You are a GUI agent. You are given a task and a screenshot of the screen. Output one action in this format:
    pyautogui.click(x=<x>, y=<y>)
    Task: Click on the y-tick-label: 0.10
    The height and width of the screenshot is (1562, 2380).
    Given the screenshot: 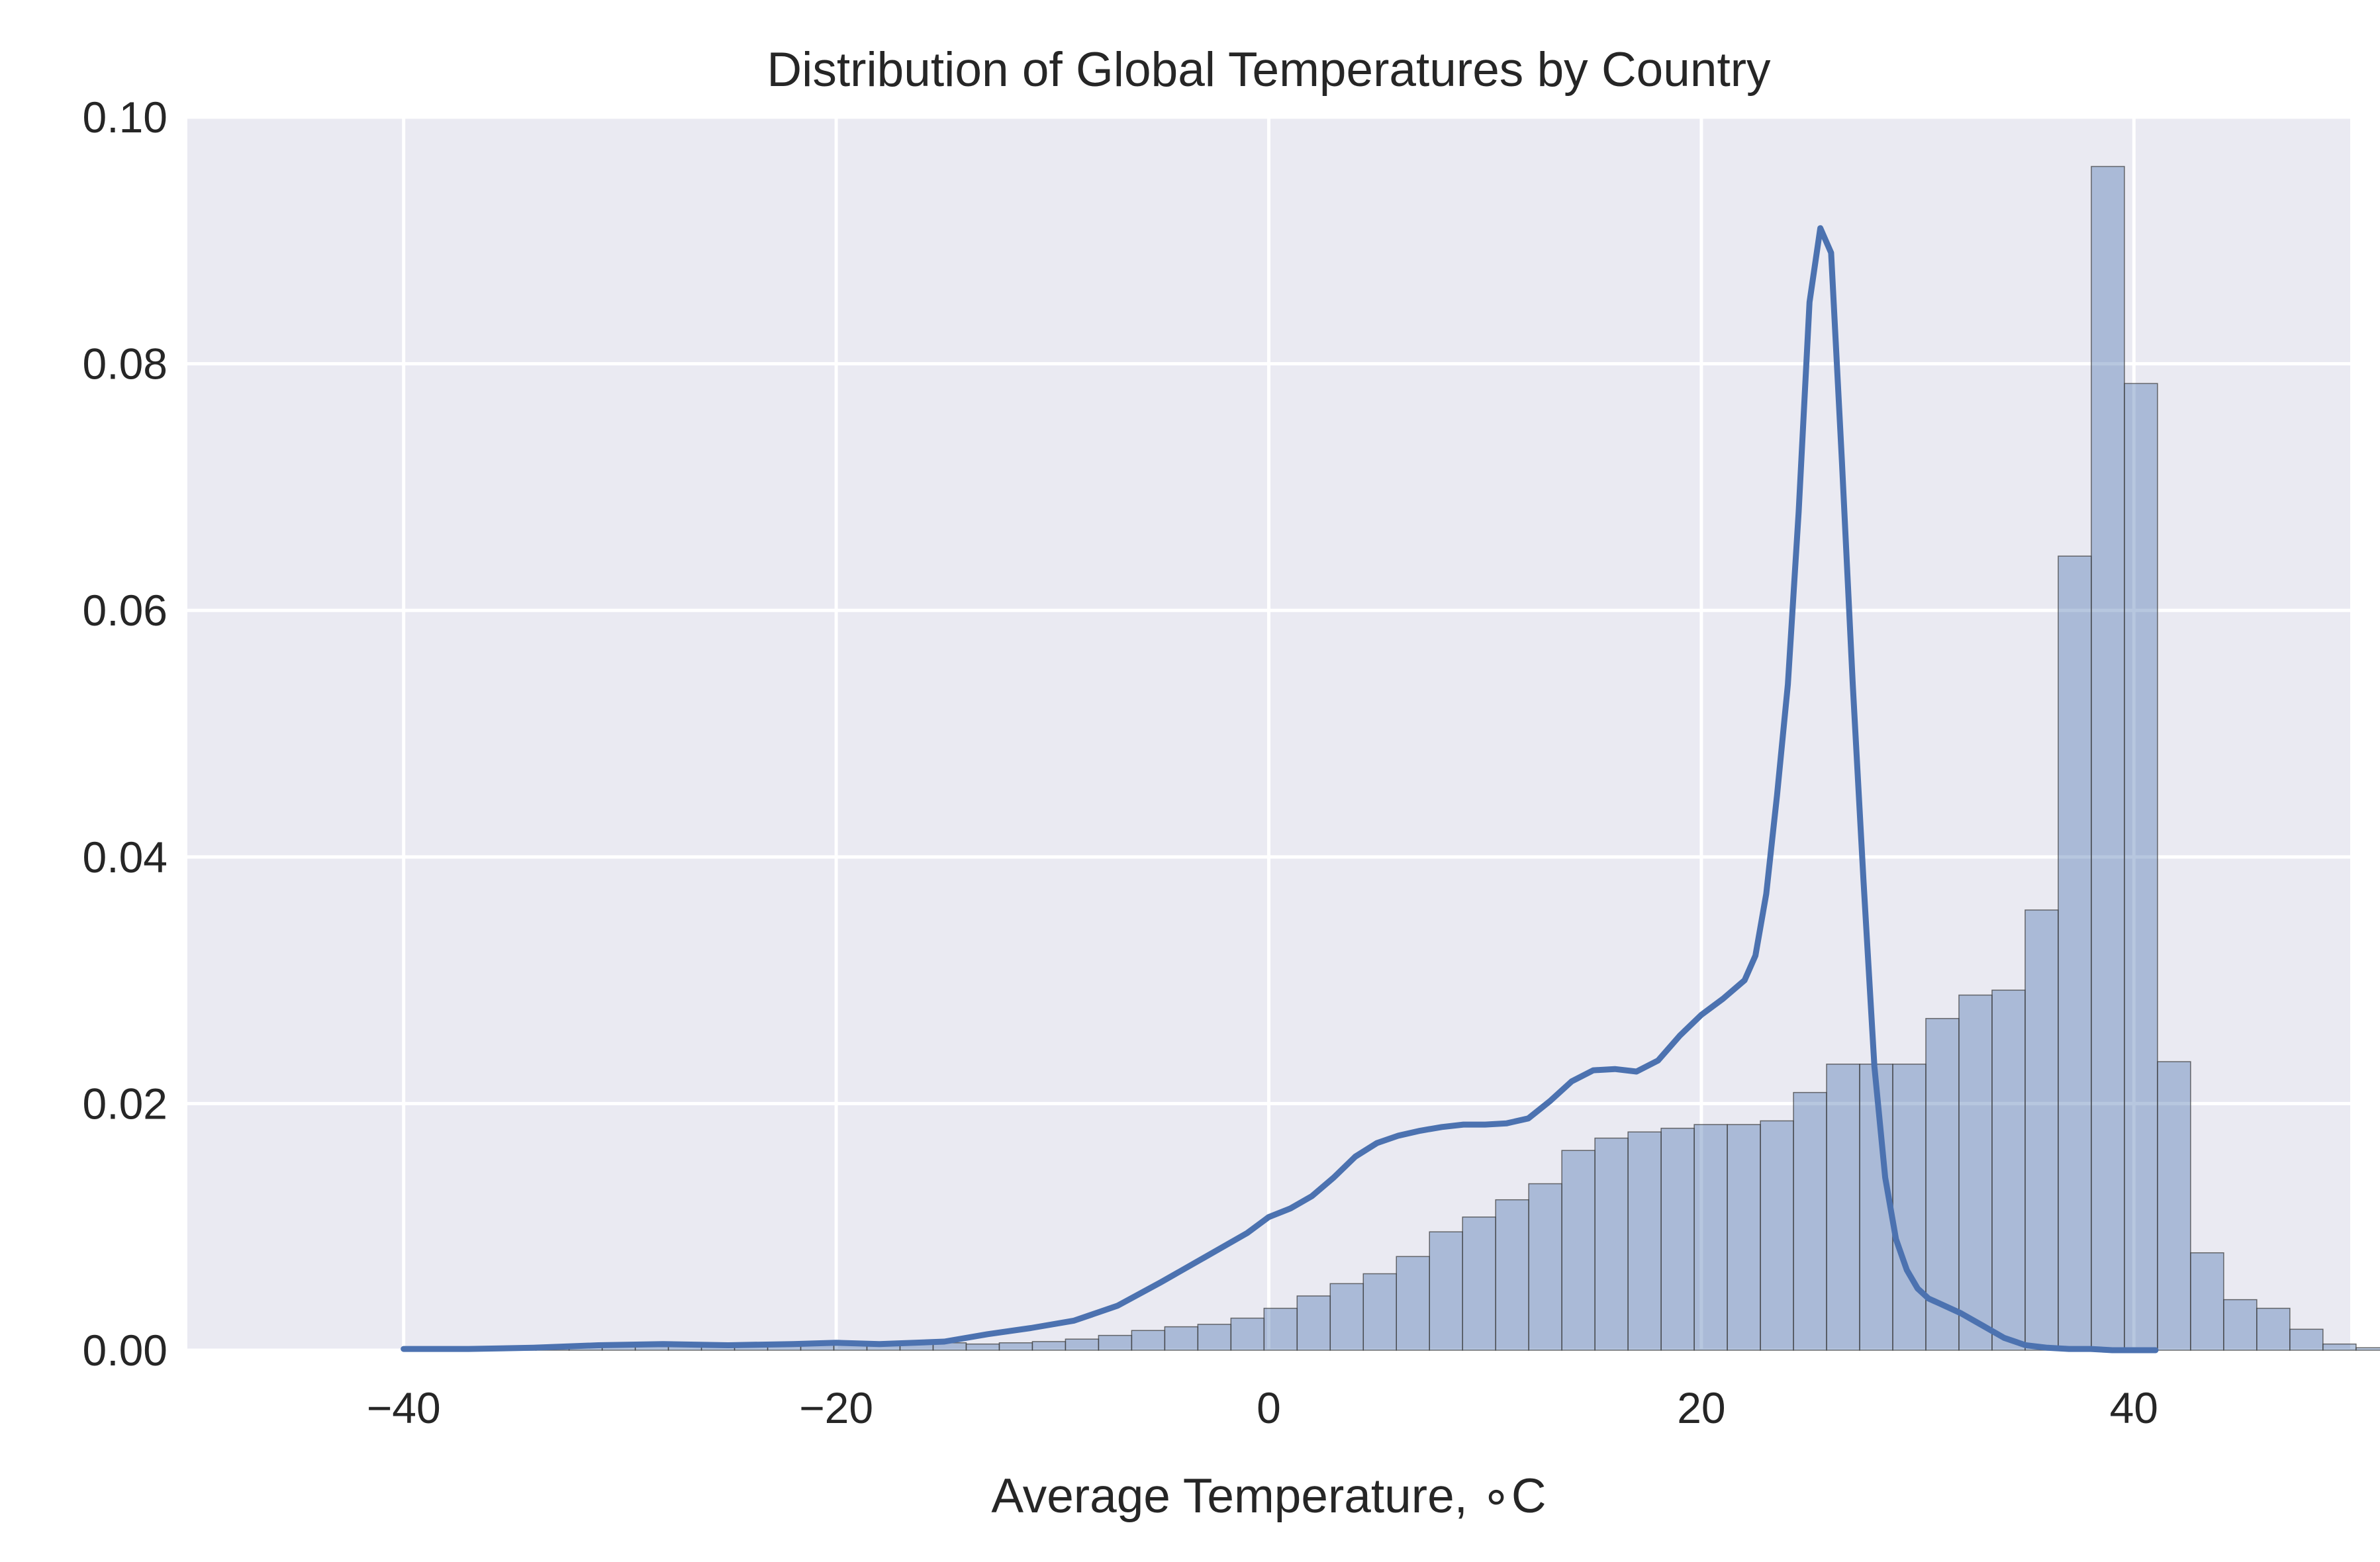 What is the action you would take?
    pyautogui.click(x=125, y=117)
    